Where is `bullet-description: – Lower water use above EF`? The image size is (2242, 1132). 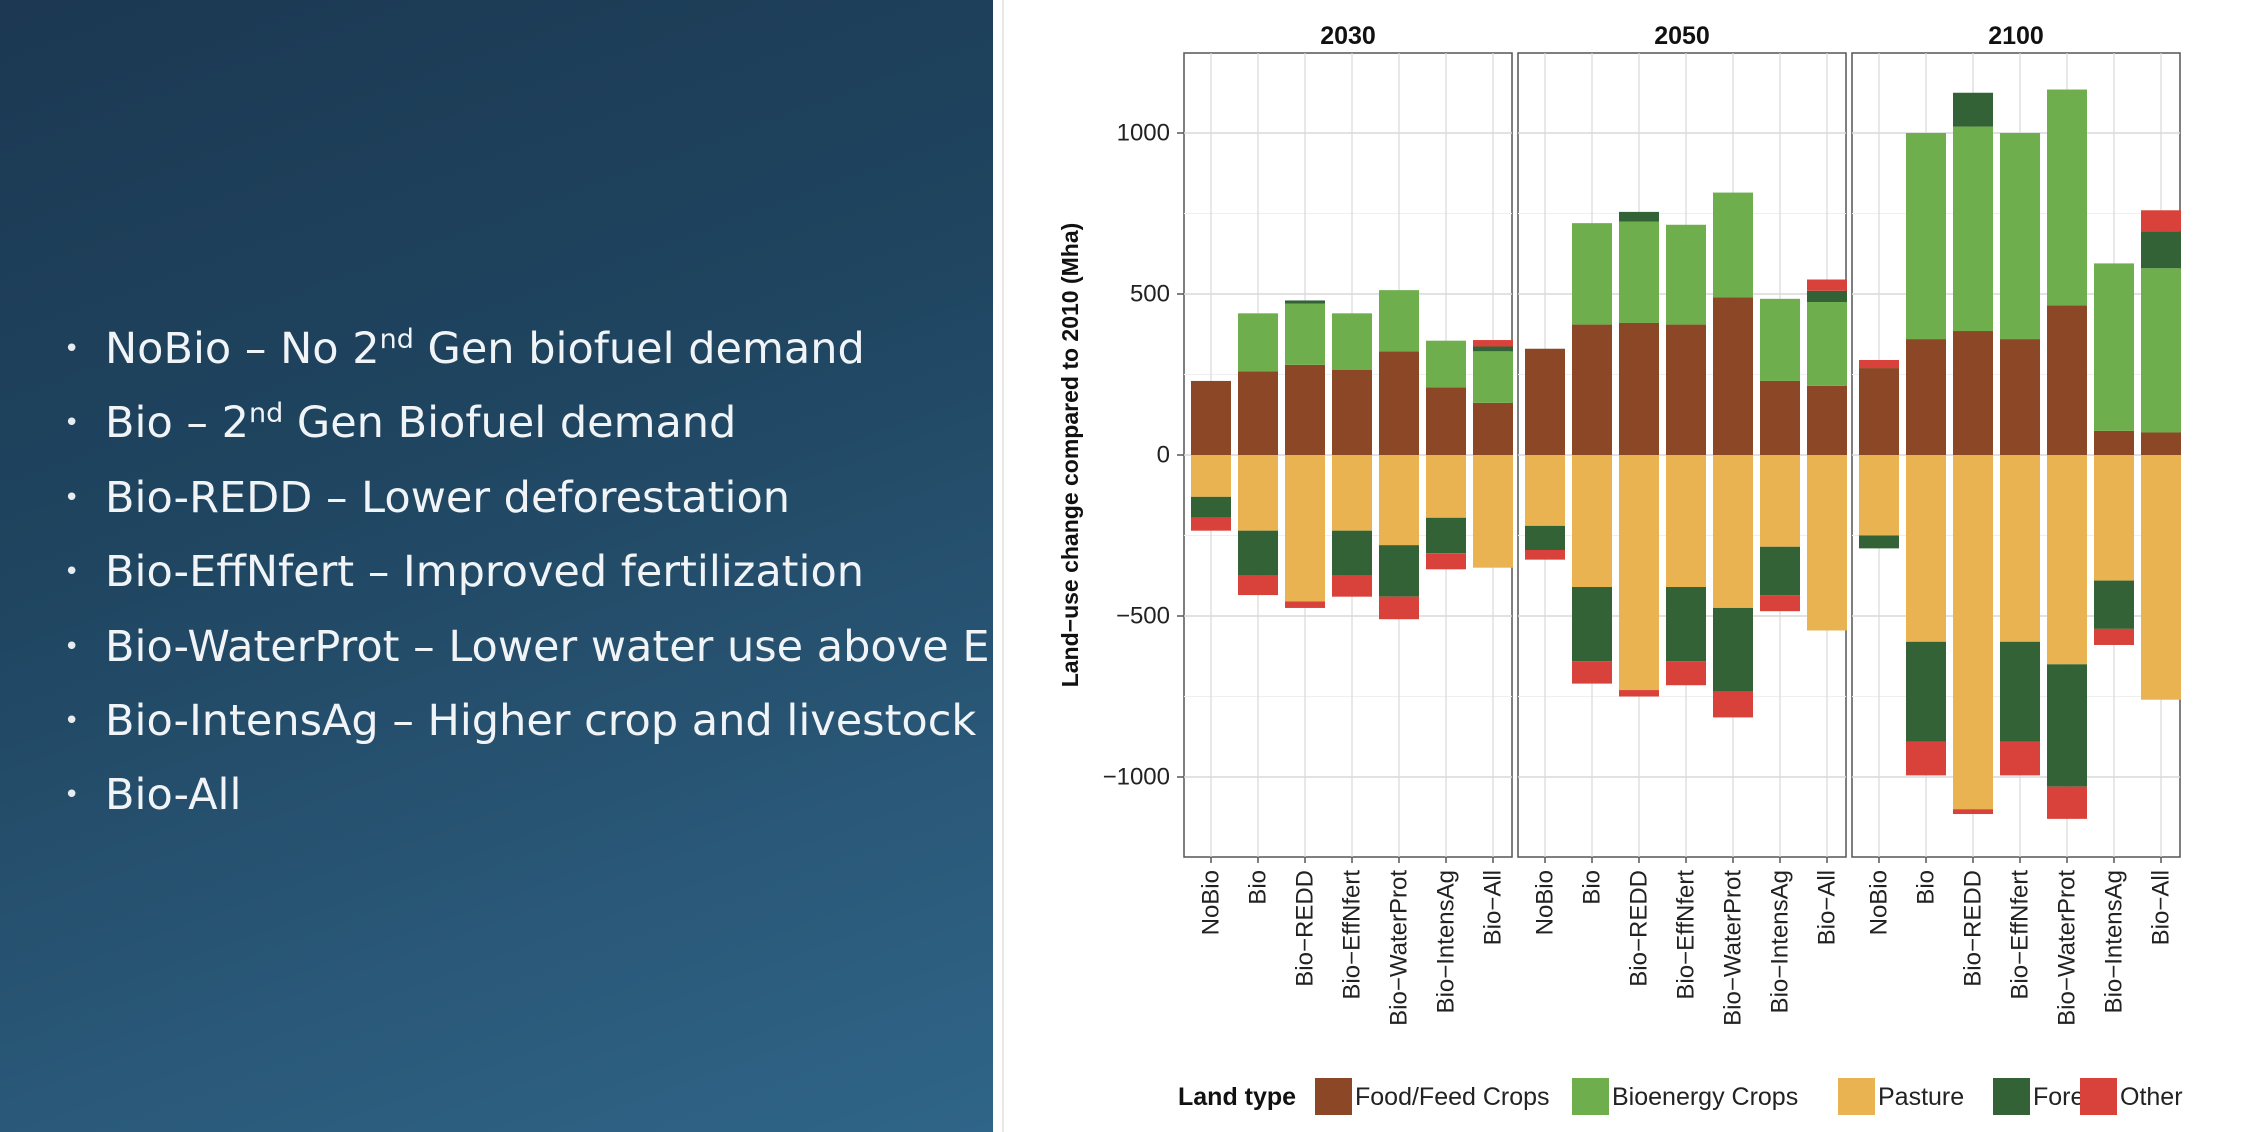
bullet-description: – Lower water use above EF is located at coordinates (696, 646).